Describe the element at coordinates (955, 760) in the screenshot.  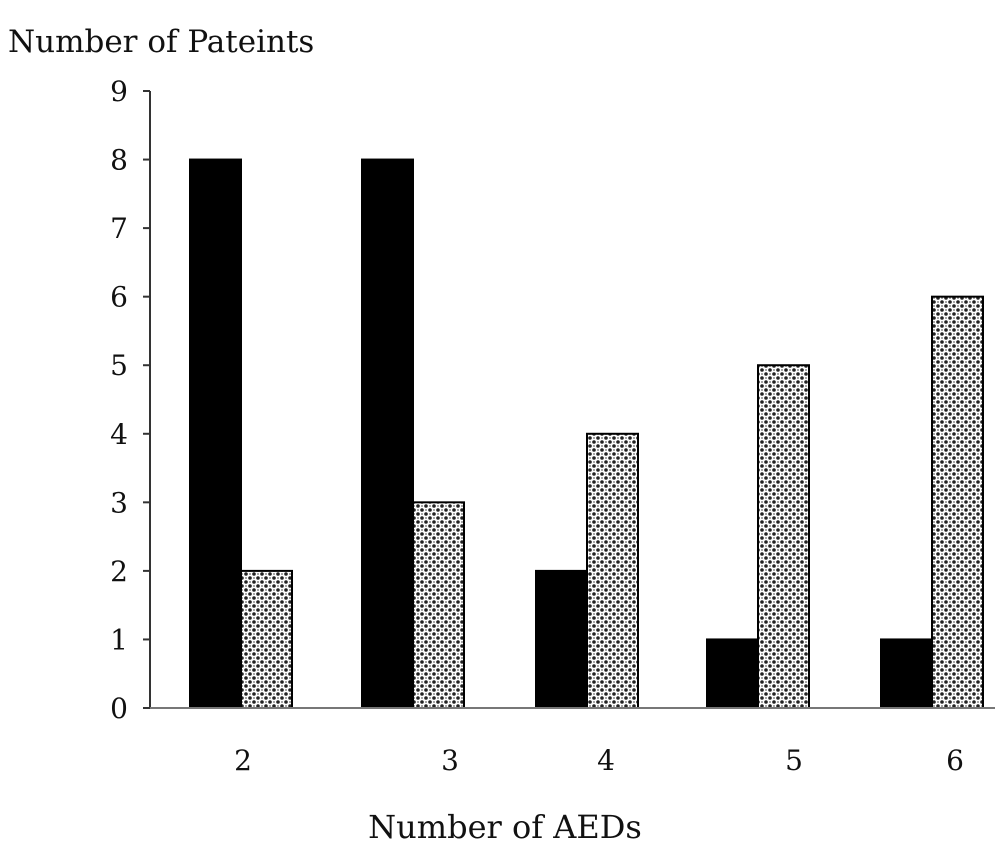
I see `x-tick-label: 6` at that location.